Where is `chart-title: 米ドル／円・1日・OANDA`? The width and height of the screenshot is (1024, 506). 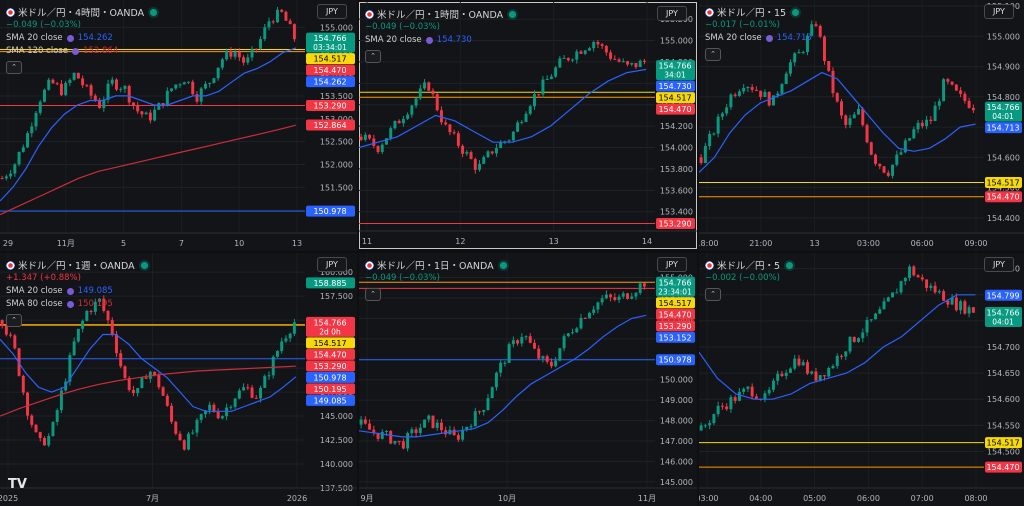 chart-title: 米ドル／円・1日・OANDA is located at coordinates (436, 265).